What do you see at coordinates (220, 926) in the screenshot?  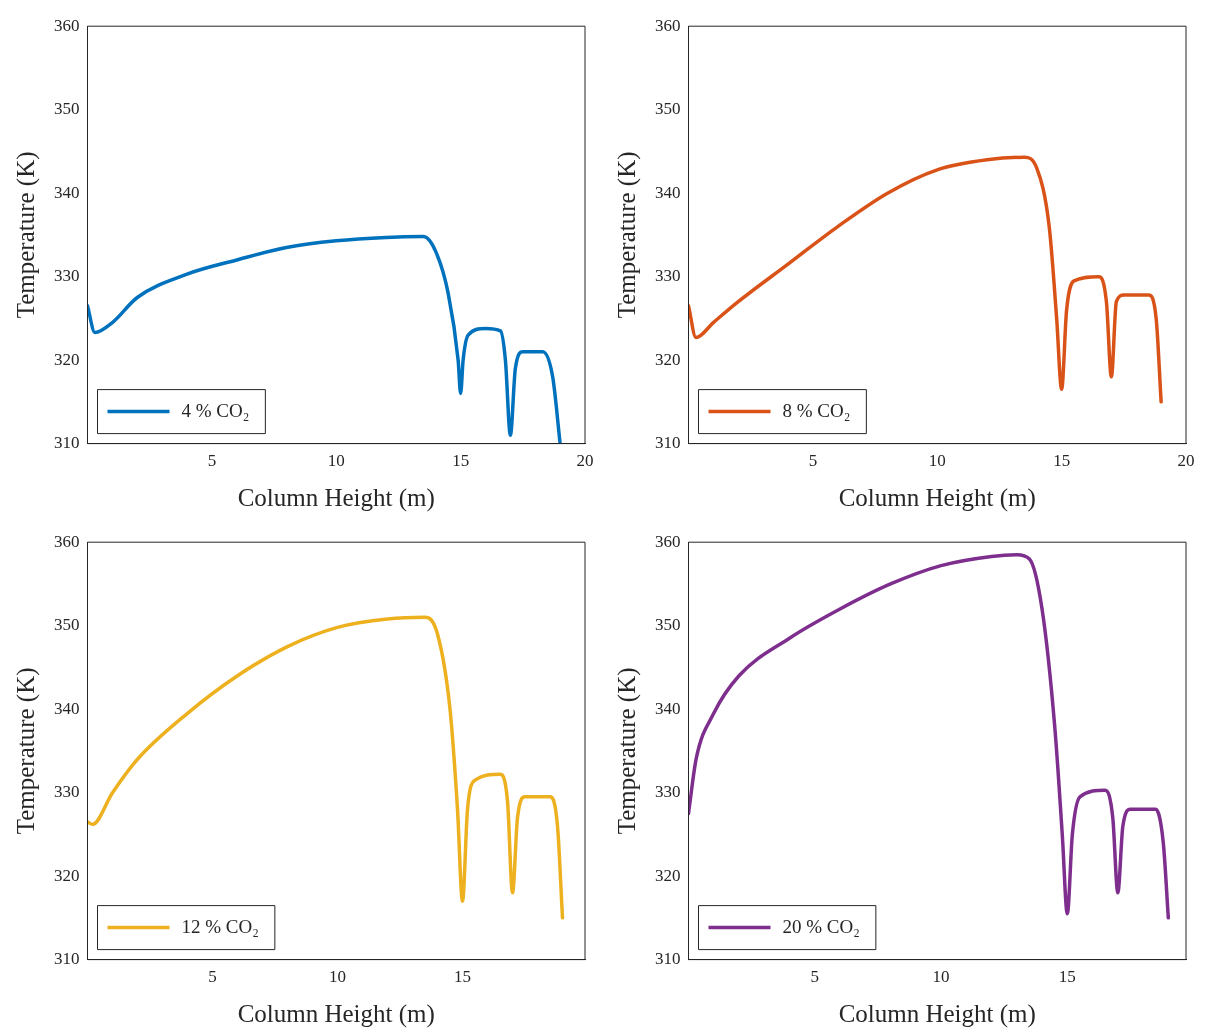 I see `legend-label: 12 % CO₂` at bounding box center [220, 926].